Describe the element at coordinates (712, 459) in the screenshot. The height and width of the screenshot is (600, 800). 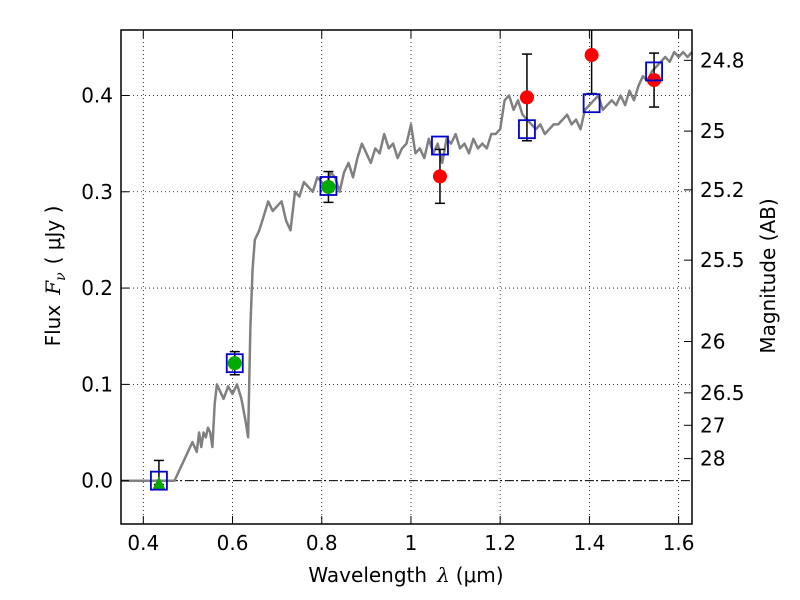
I see `magnitude-tick-label: 28` at that location.